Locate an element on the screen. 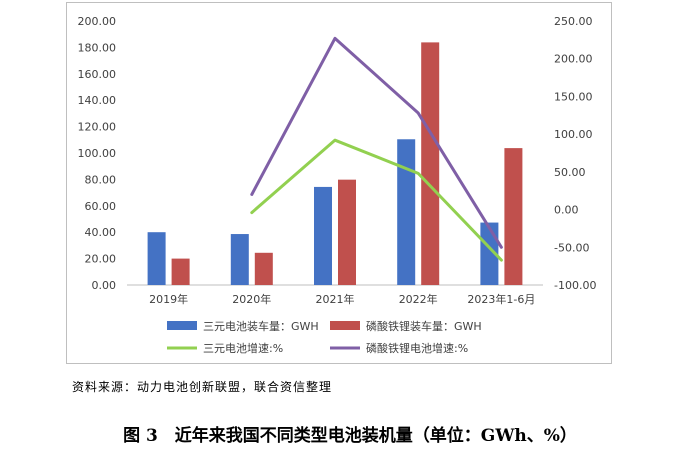  figure-caption: 图 3 近年来我国不同类型电池装机量（单位：GWh、%） is located at coordinates (350, 436).